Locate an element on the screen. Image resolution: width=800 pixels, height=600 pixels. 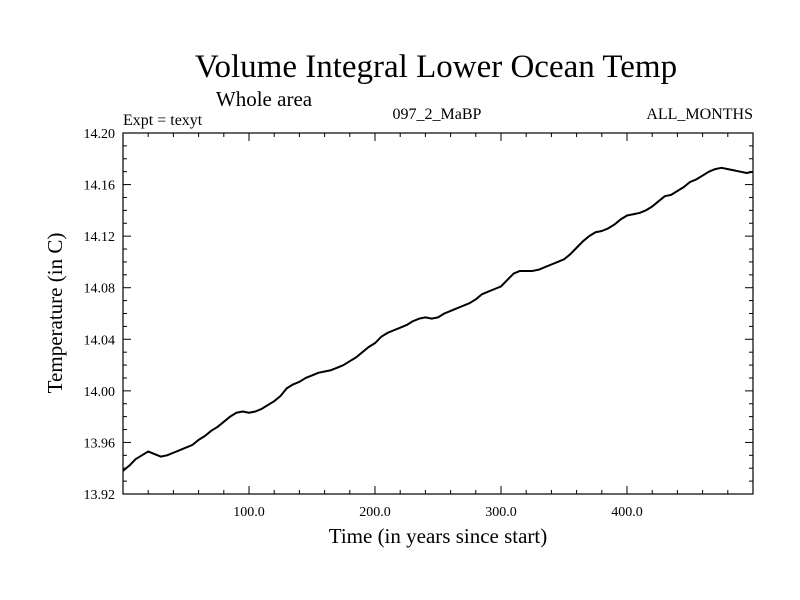
chart-title: Volume Integral Lower Ocean Temp is located at coordinates (436, 67).